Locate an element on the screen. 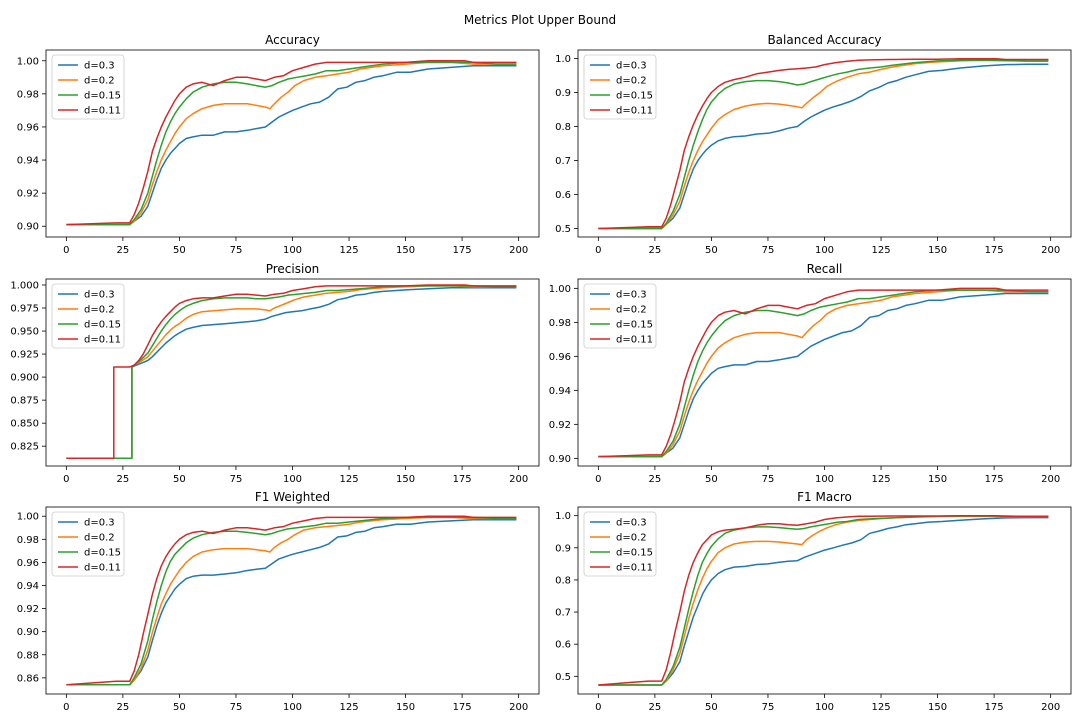 The width and height of the screenshot is (1080, 720). y-tick-label: 0.8 is located at coordinates (563, 580).